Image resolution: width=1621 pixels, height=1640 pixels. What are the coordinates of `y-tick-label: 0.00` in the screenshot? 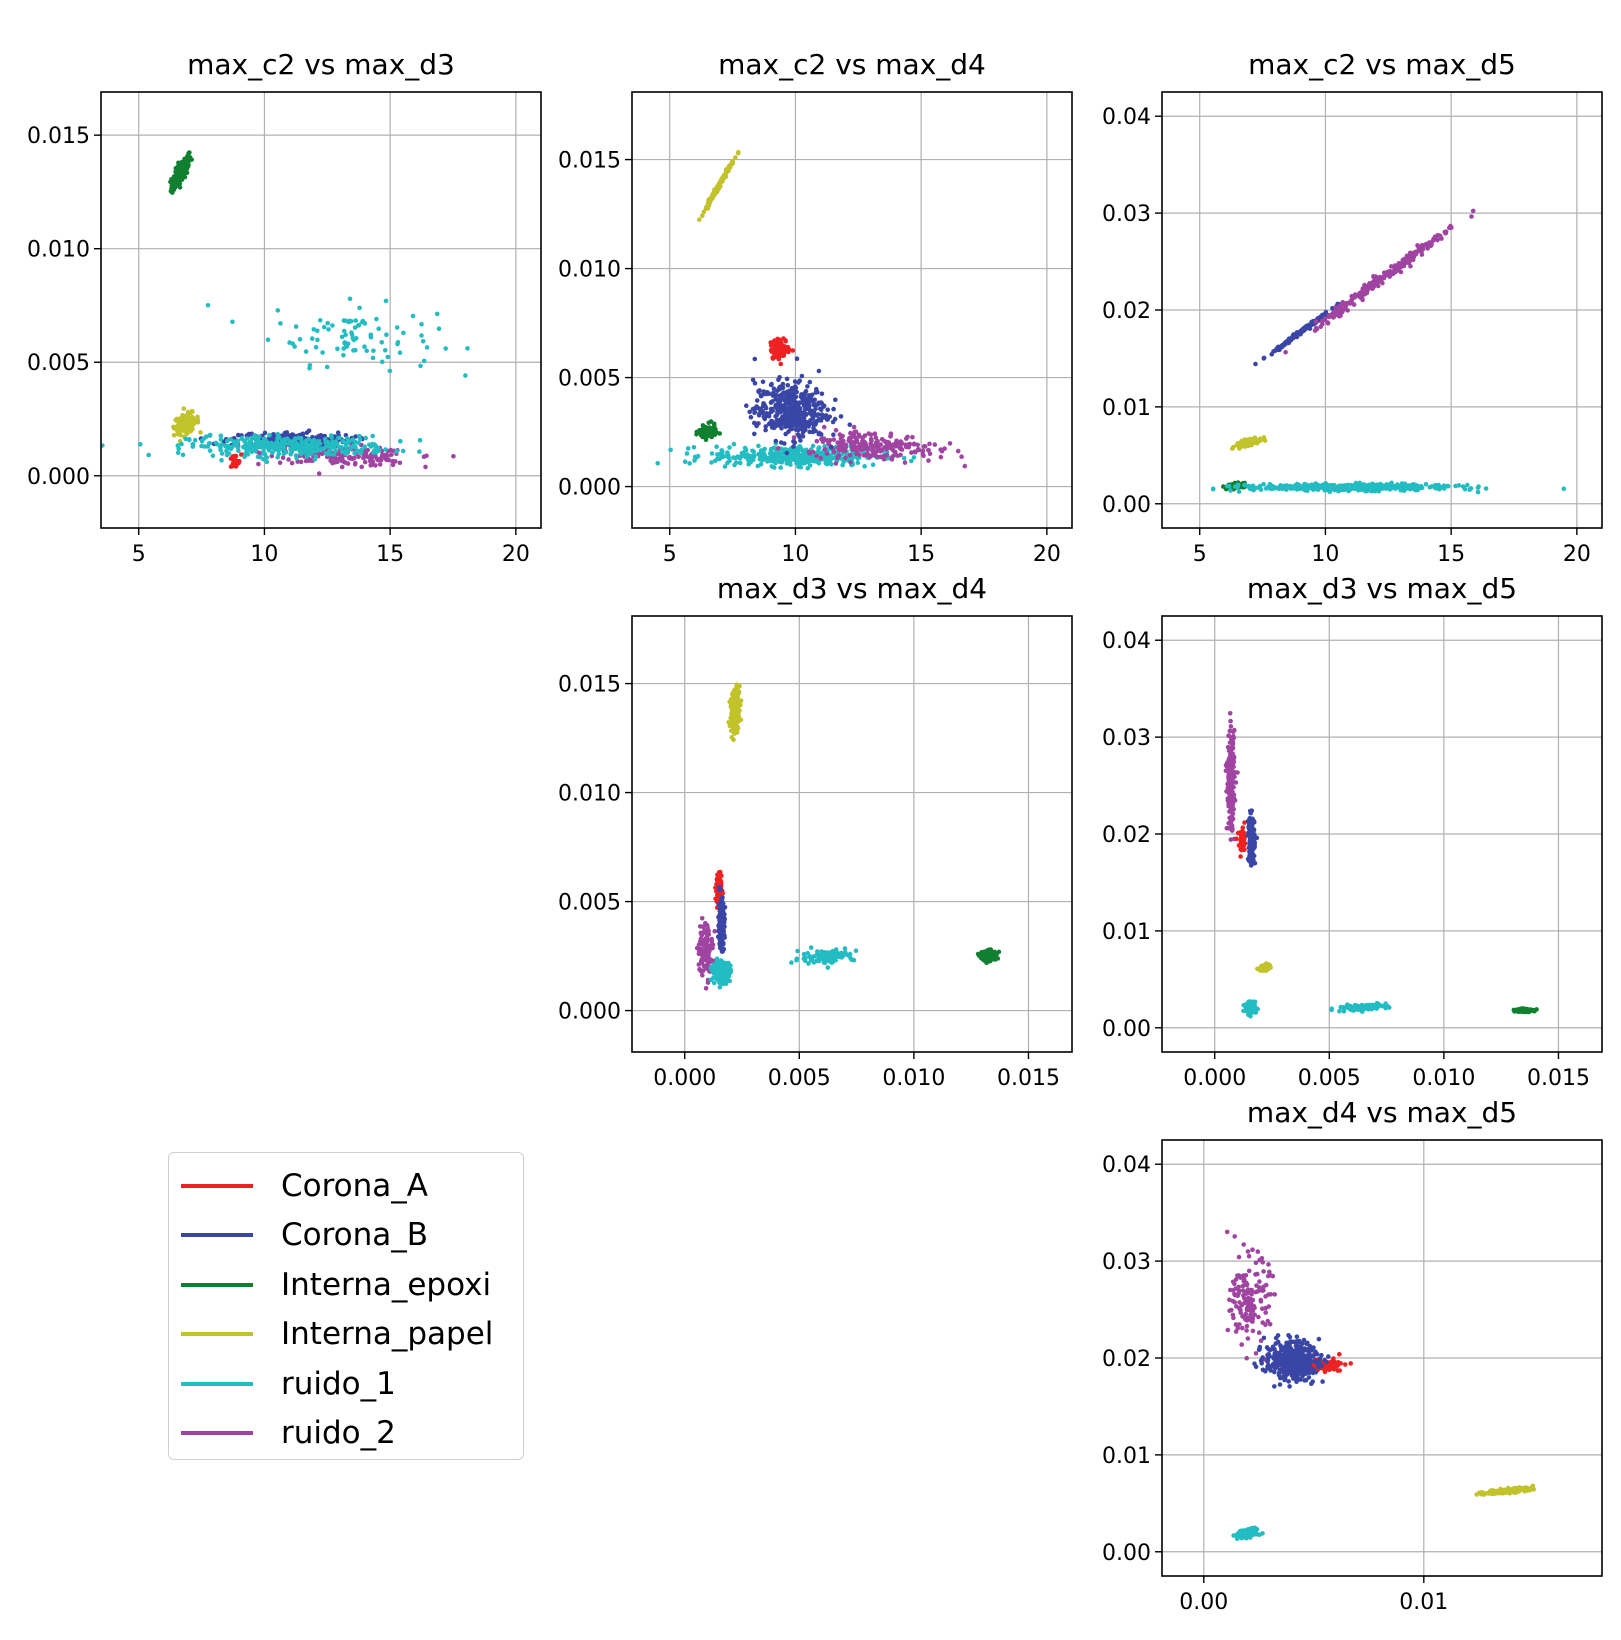 It's located at (1126, 505).